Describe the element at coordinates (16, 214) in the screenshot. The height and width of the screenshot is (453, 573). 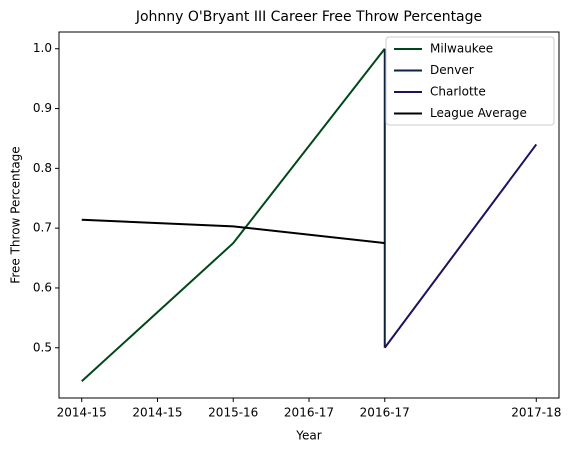
I see `y-axis-label: Free Throw Percentage` at that location.